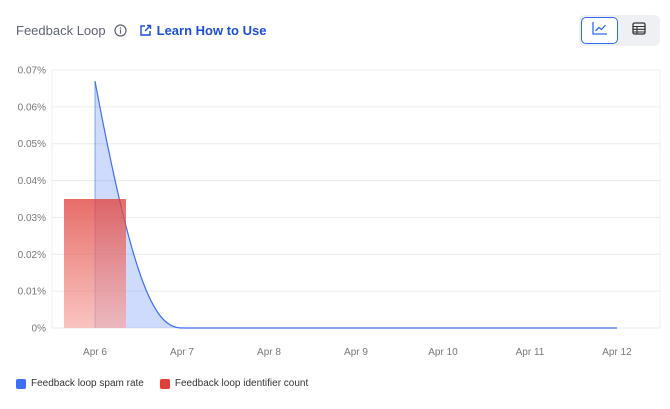 The height and width of the screenshot is (409, 670). I want to click on chart-header: Feedback Loop Learn How to Use, so click(141, 30).